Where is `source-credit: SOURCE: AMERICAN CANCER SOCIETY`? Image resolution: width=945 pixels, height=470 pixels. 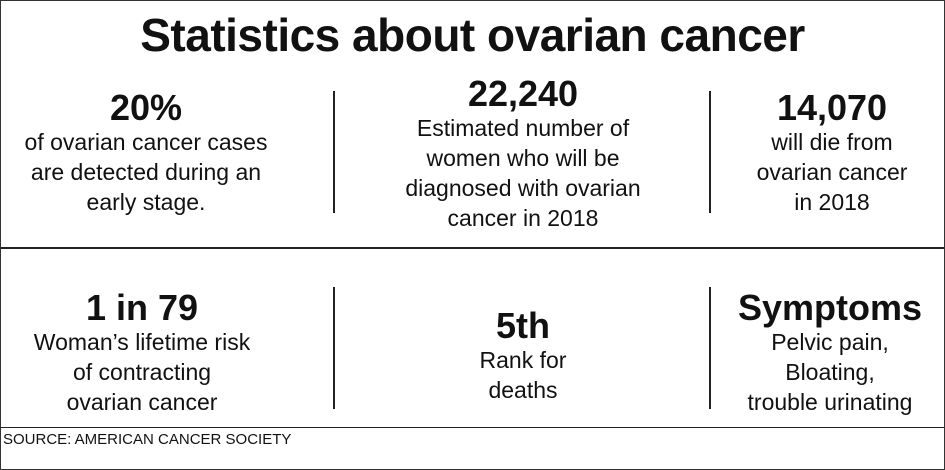 source-credit: SOURCE: AMERICAN CANCER SOCIETY is located at coordinates (147, 439).